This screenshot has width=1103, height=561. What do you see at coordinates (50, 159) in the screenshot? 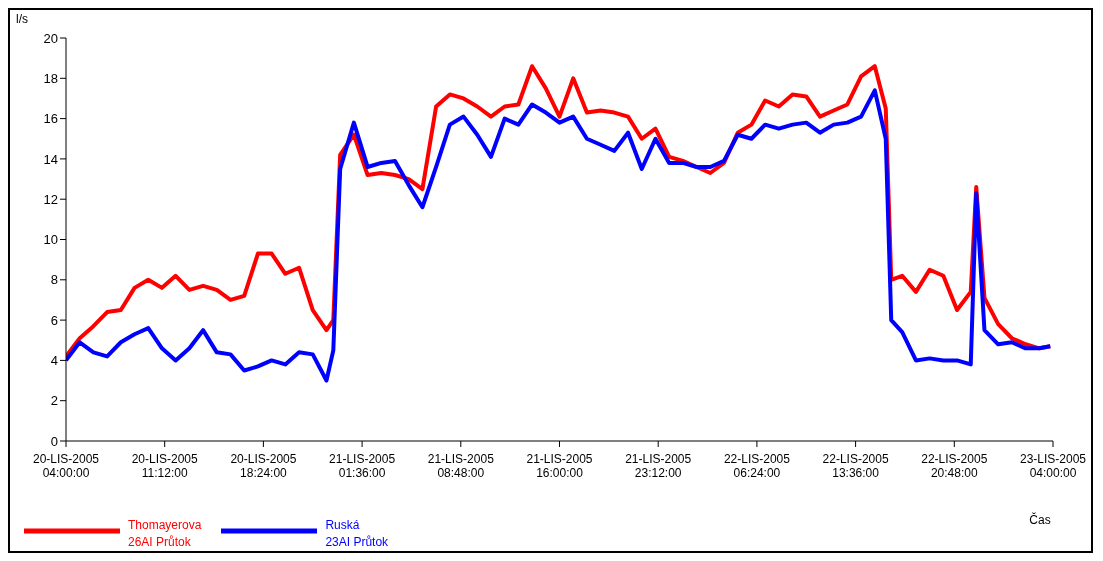
I see `y-tick-label: 14` at bounding box center [50, 159].